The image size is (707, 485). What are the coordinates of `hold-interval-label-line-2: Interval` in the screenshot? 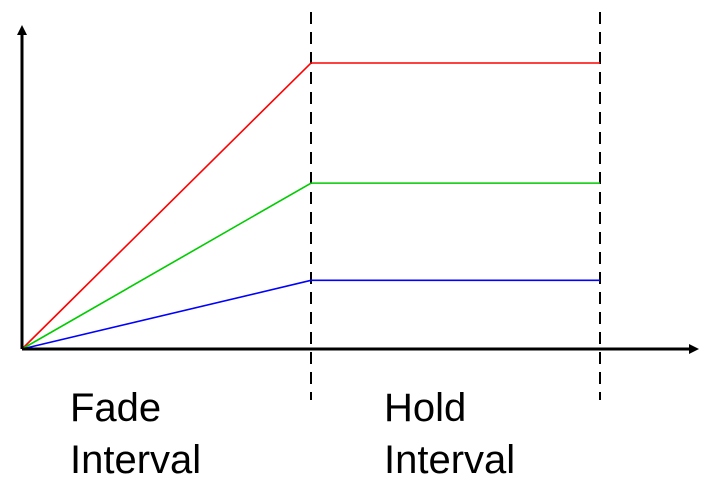 It's located at (450, 460).